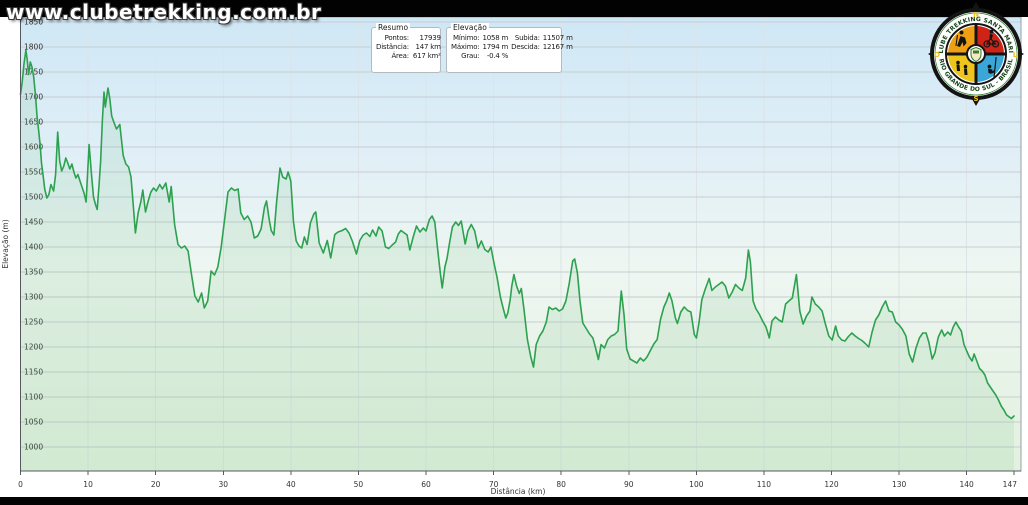 This screenshot has width=1028, height=505. Describe the element at coordinates (466, 38) in the screenshot. I see `elevation-label: Mínimo:` at that location.